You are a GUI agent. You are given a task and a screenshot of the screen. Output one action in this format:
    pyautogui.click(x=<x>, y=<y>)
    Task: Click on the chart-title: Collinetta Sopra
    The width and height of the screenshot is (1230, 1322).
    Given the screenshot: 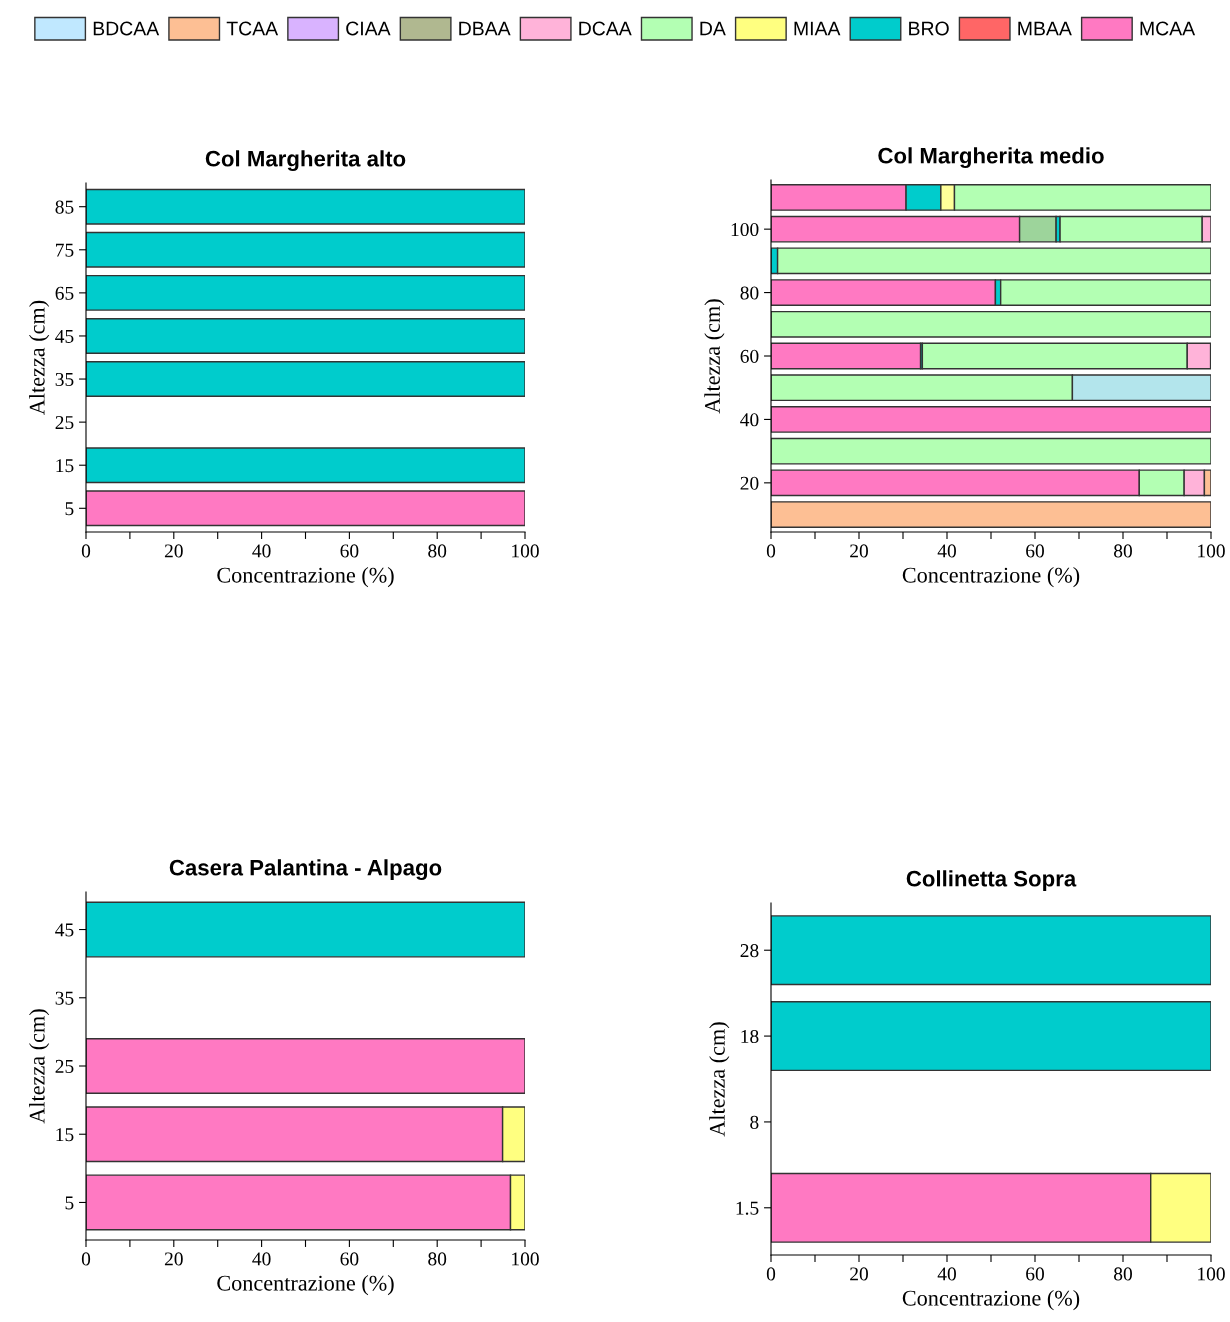 What is the action you would take?
    pyautogui.click(x=991, y=880)
    